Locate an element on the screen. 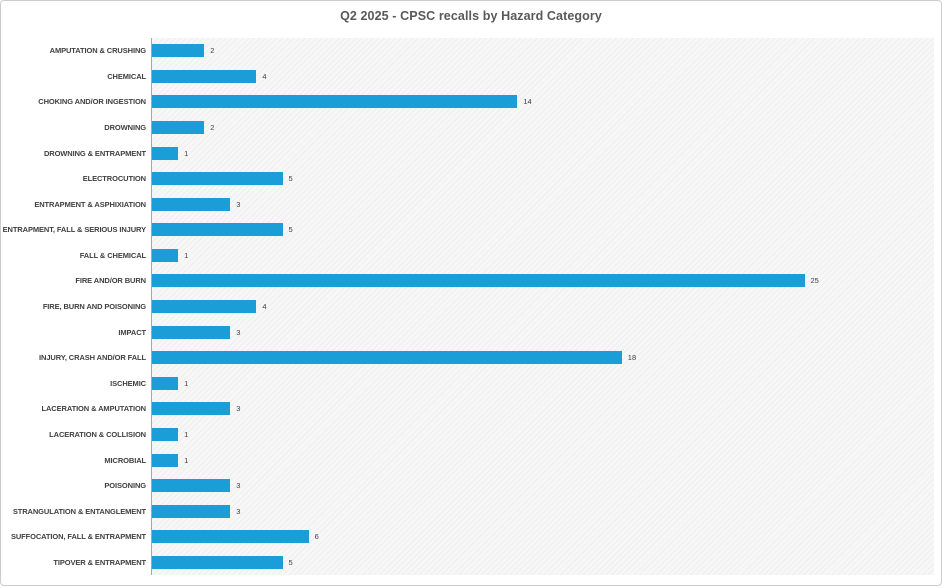 This screenshot has height=588, width=944. bar-row: 6 is located at coordinates (543, 537).